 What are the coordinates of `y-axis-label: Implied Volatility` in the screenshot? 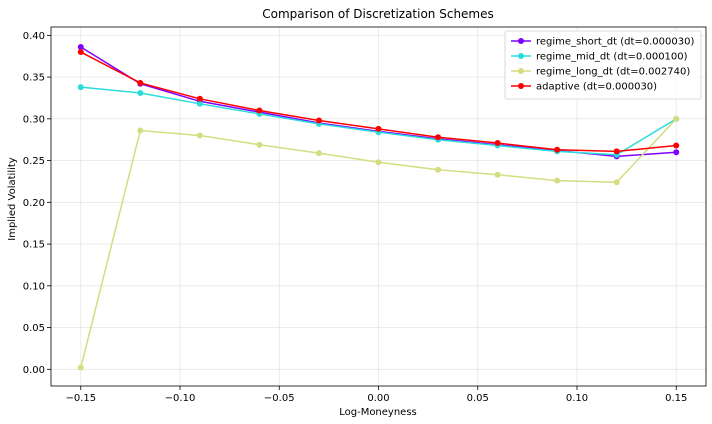 It's located at (12, 199).